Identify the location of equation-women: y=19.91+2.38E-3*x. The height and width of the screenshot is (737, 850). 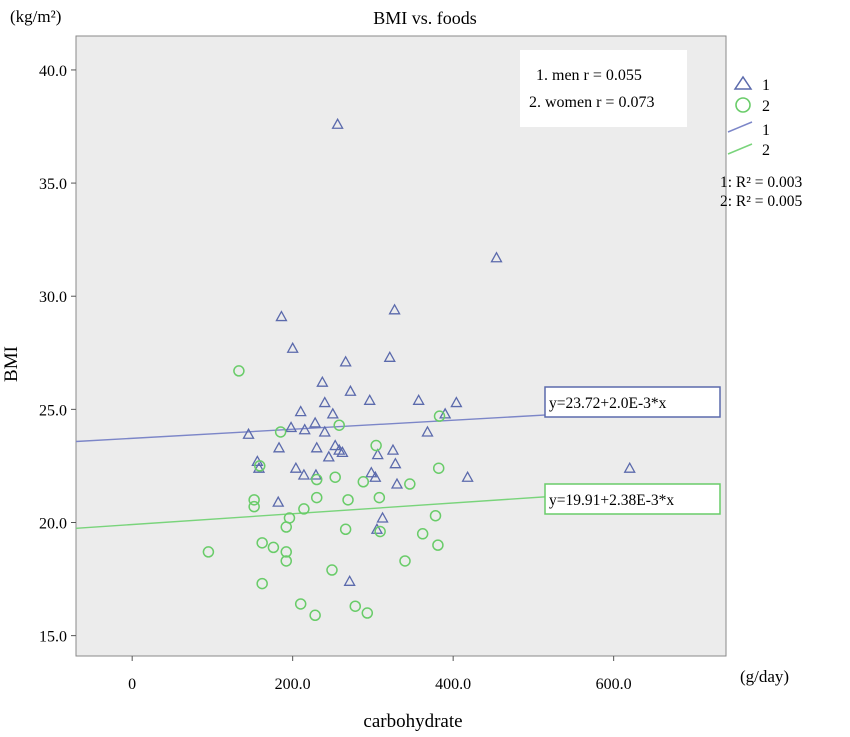
(611, 500).